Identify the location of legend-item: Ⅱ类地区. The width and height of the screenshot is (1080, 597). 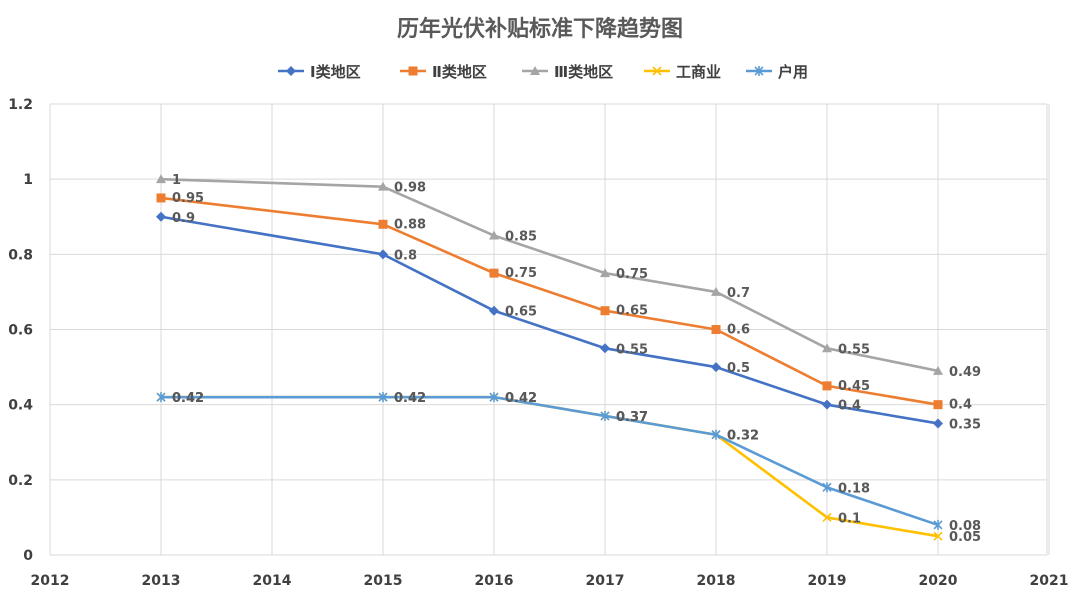
(443, 72).